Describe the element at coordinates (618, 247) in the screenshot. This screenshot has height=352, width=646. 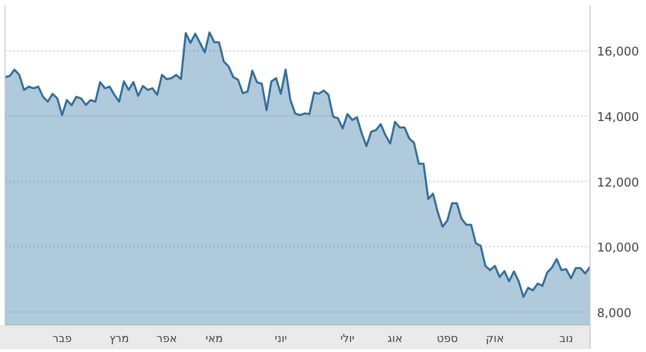
I see `y-tick-label: 10,000` at that location.